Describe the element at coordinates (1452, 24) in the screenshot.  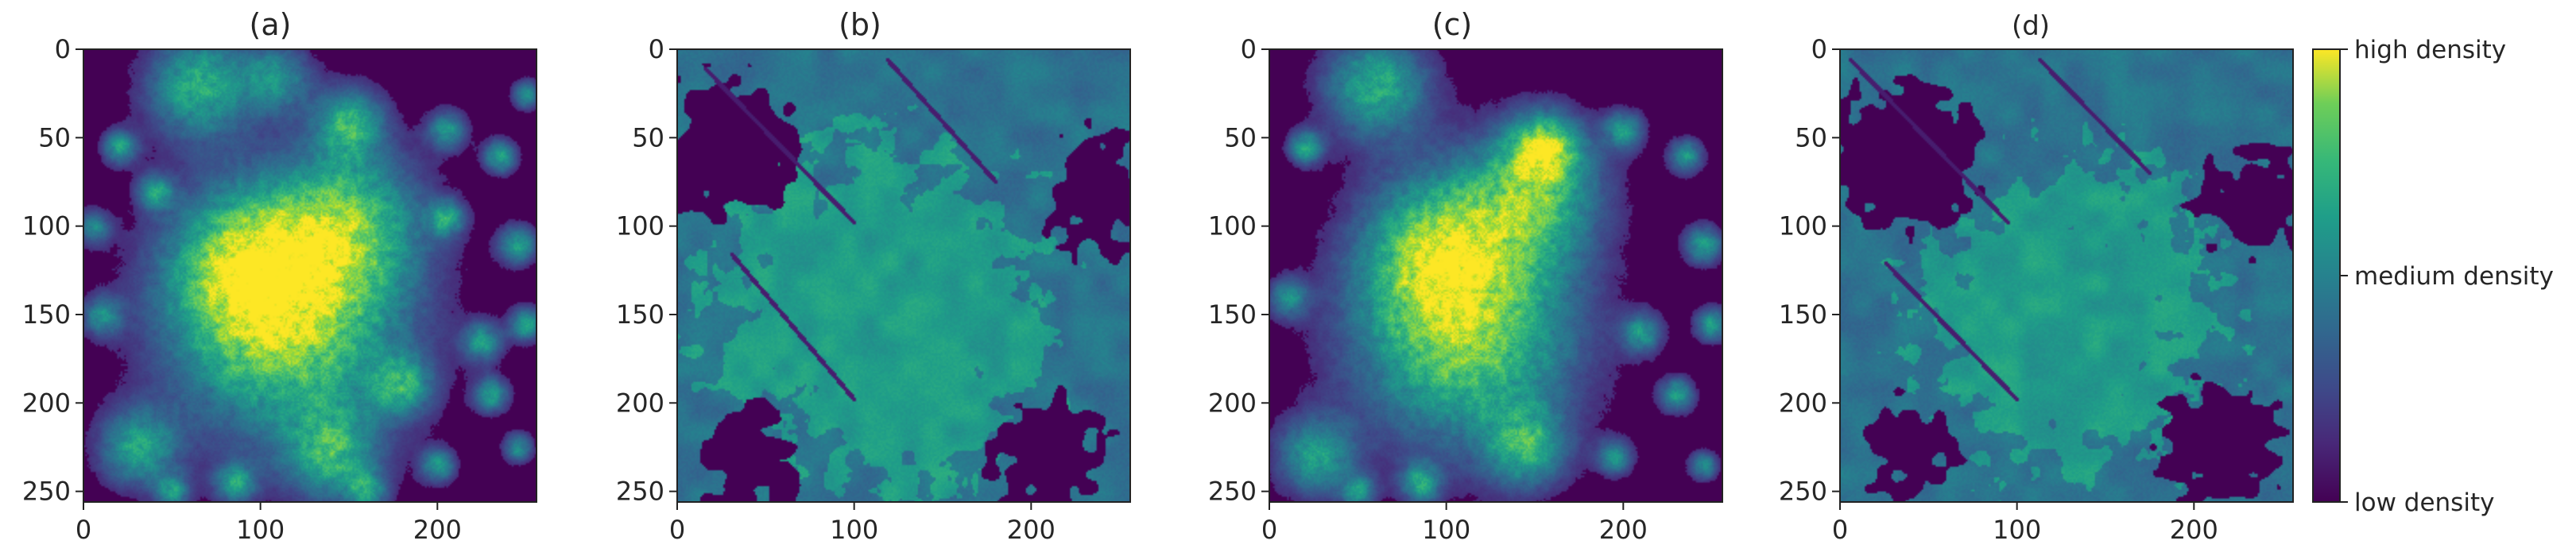
I see `panel-c-title: (c)` at that location.